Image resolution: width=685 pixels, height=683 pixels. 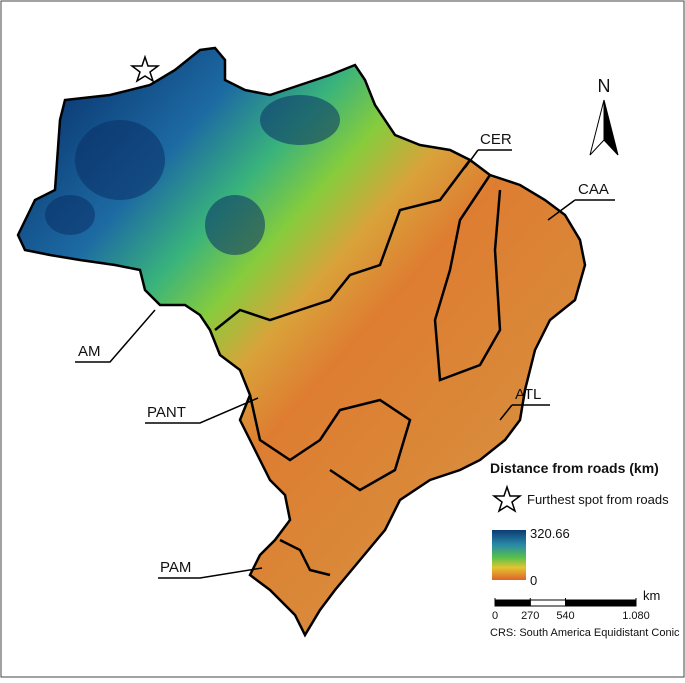 What do you see at coordinates (192, 175) in the screenshot?
I see `remote-areas` at bounding box center [192, 175].